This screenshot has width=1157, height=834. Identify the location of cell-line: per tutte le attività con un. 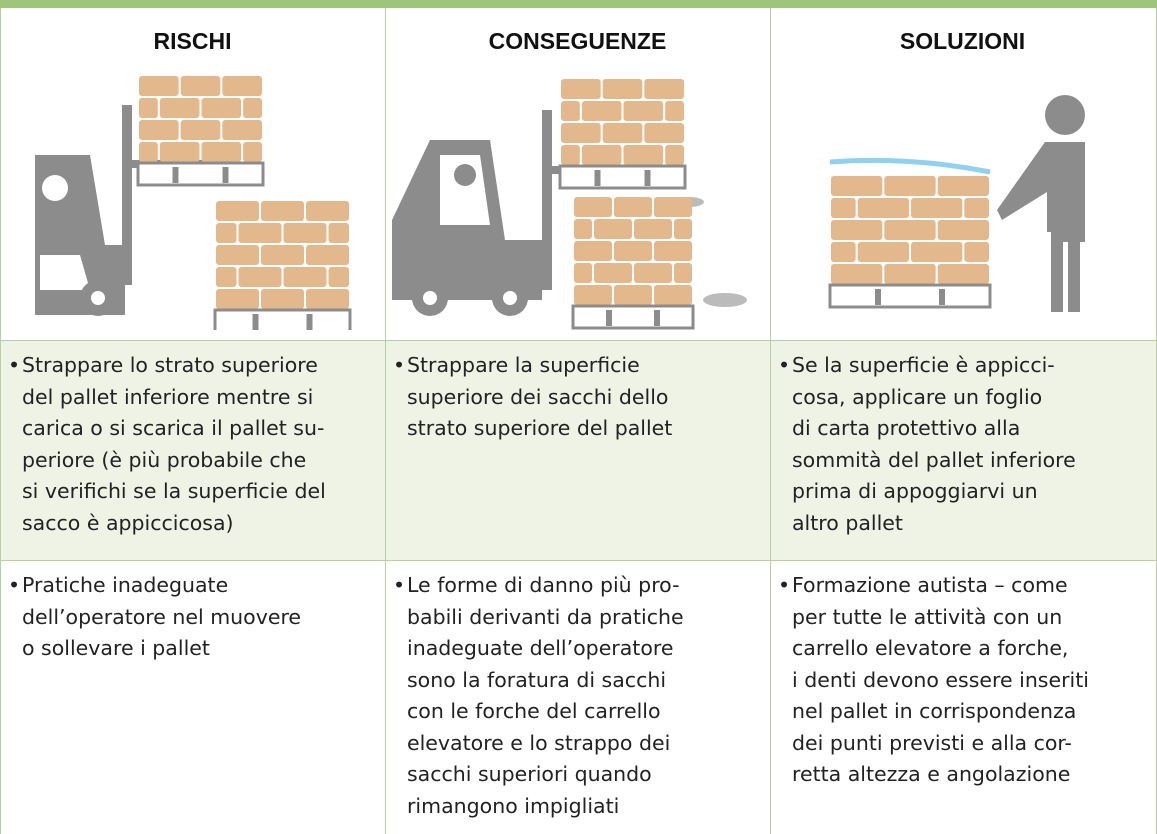
(927, 616).